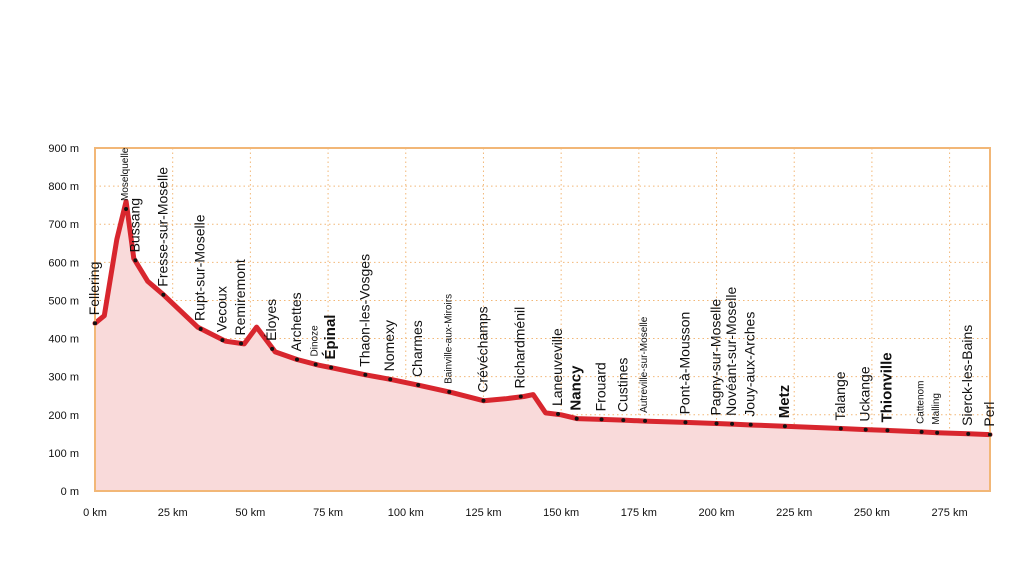 Image resolution: width=1024 pixels, height=588 pixels. I want to click on place-label: Perl, so click(989, 414).